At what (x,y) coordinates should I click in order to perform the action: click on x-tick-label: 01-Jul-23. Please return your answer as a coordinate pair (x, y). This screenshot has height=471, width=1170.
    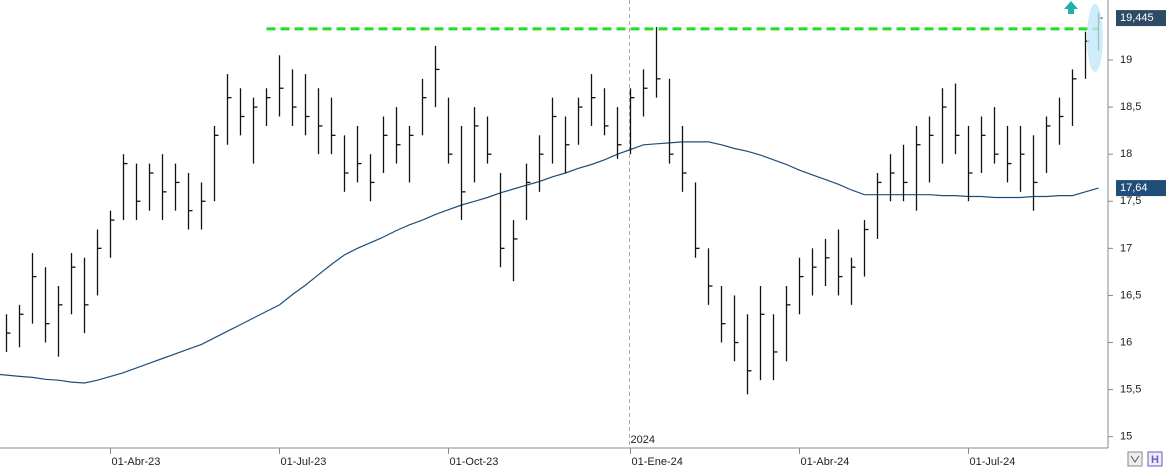
    Looking at the image, I should click on (304, 462).